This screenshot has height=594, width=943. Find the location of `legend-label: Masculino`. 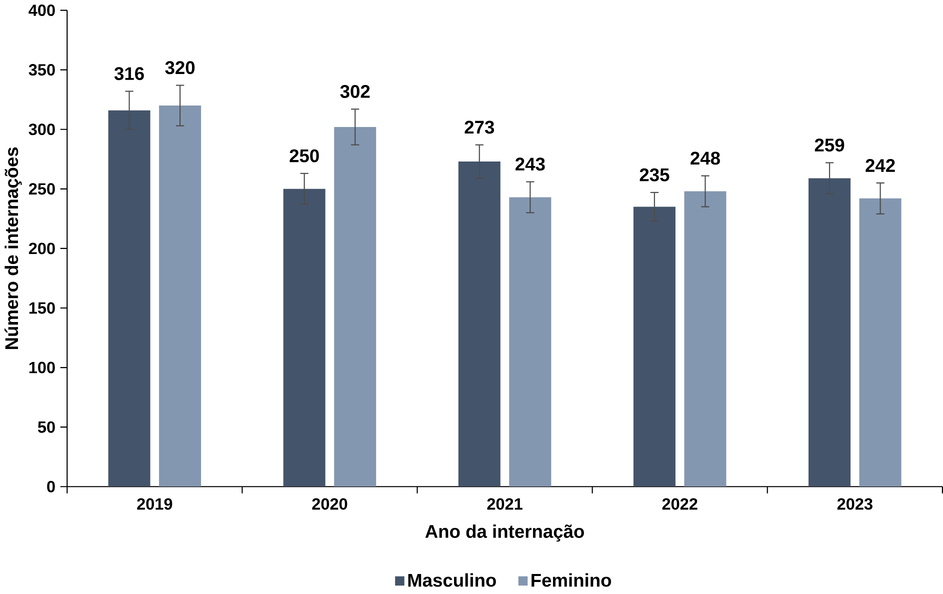

legend-label: Masculino is located at coordinates (452, 580).